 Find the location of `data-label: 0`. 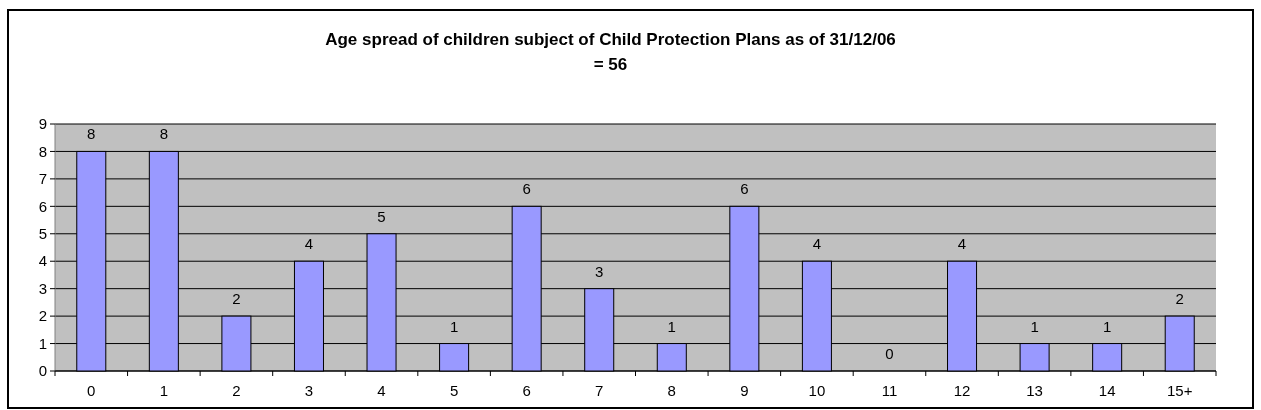

data-label: 0 is located at coordinates (889, 353).